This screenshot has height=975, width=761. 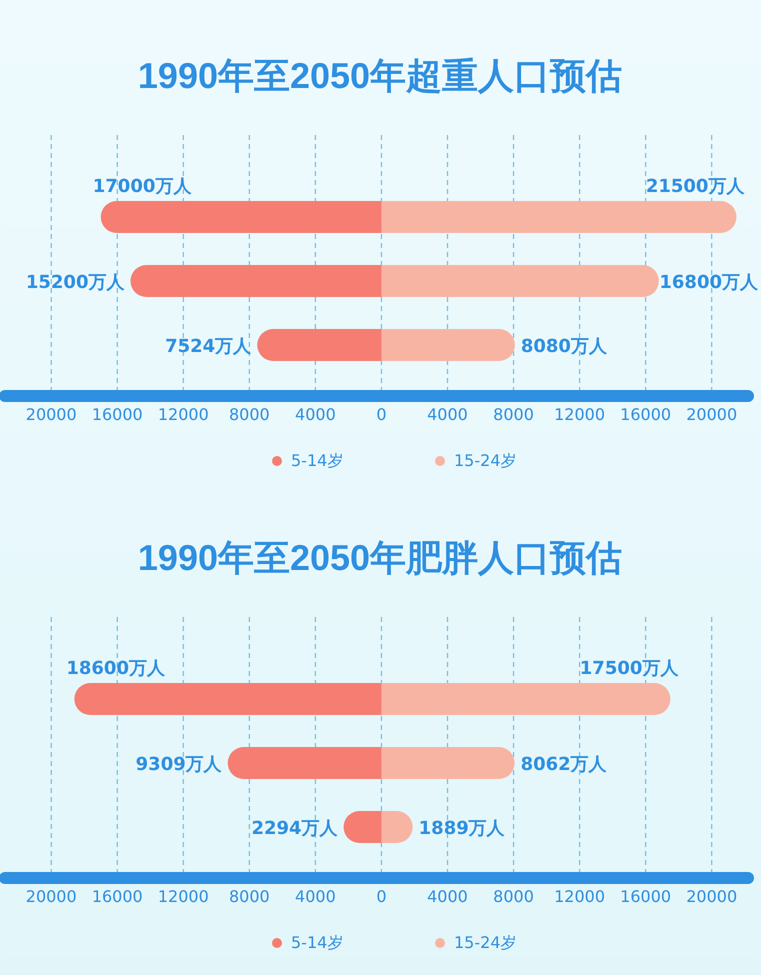 I want to click on data-label: 21500万人, so click(x=696, y=186).